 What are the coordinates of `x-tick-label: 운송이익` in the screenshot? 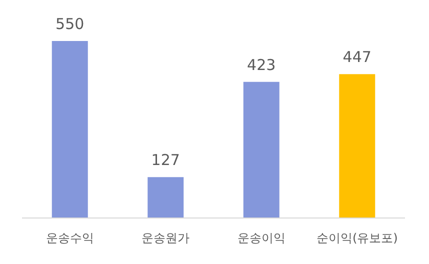 It's located at (261, 238).